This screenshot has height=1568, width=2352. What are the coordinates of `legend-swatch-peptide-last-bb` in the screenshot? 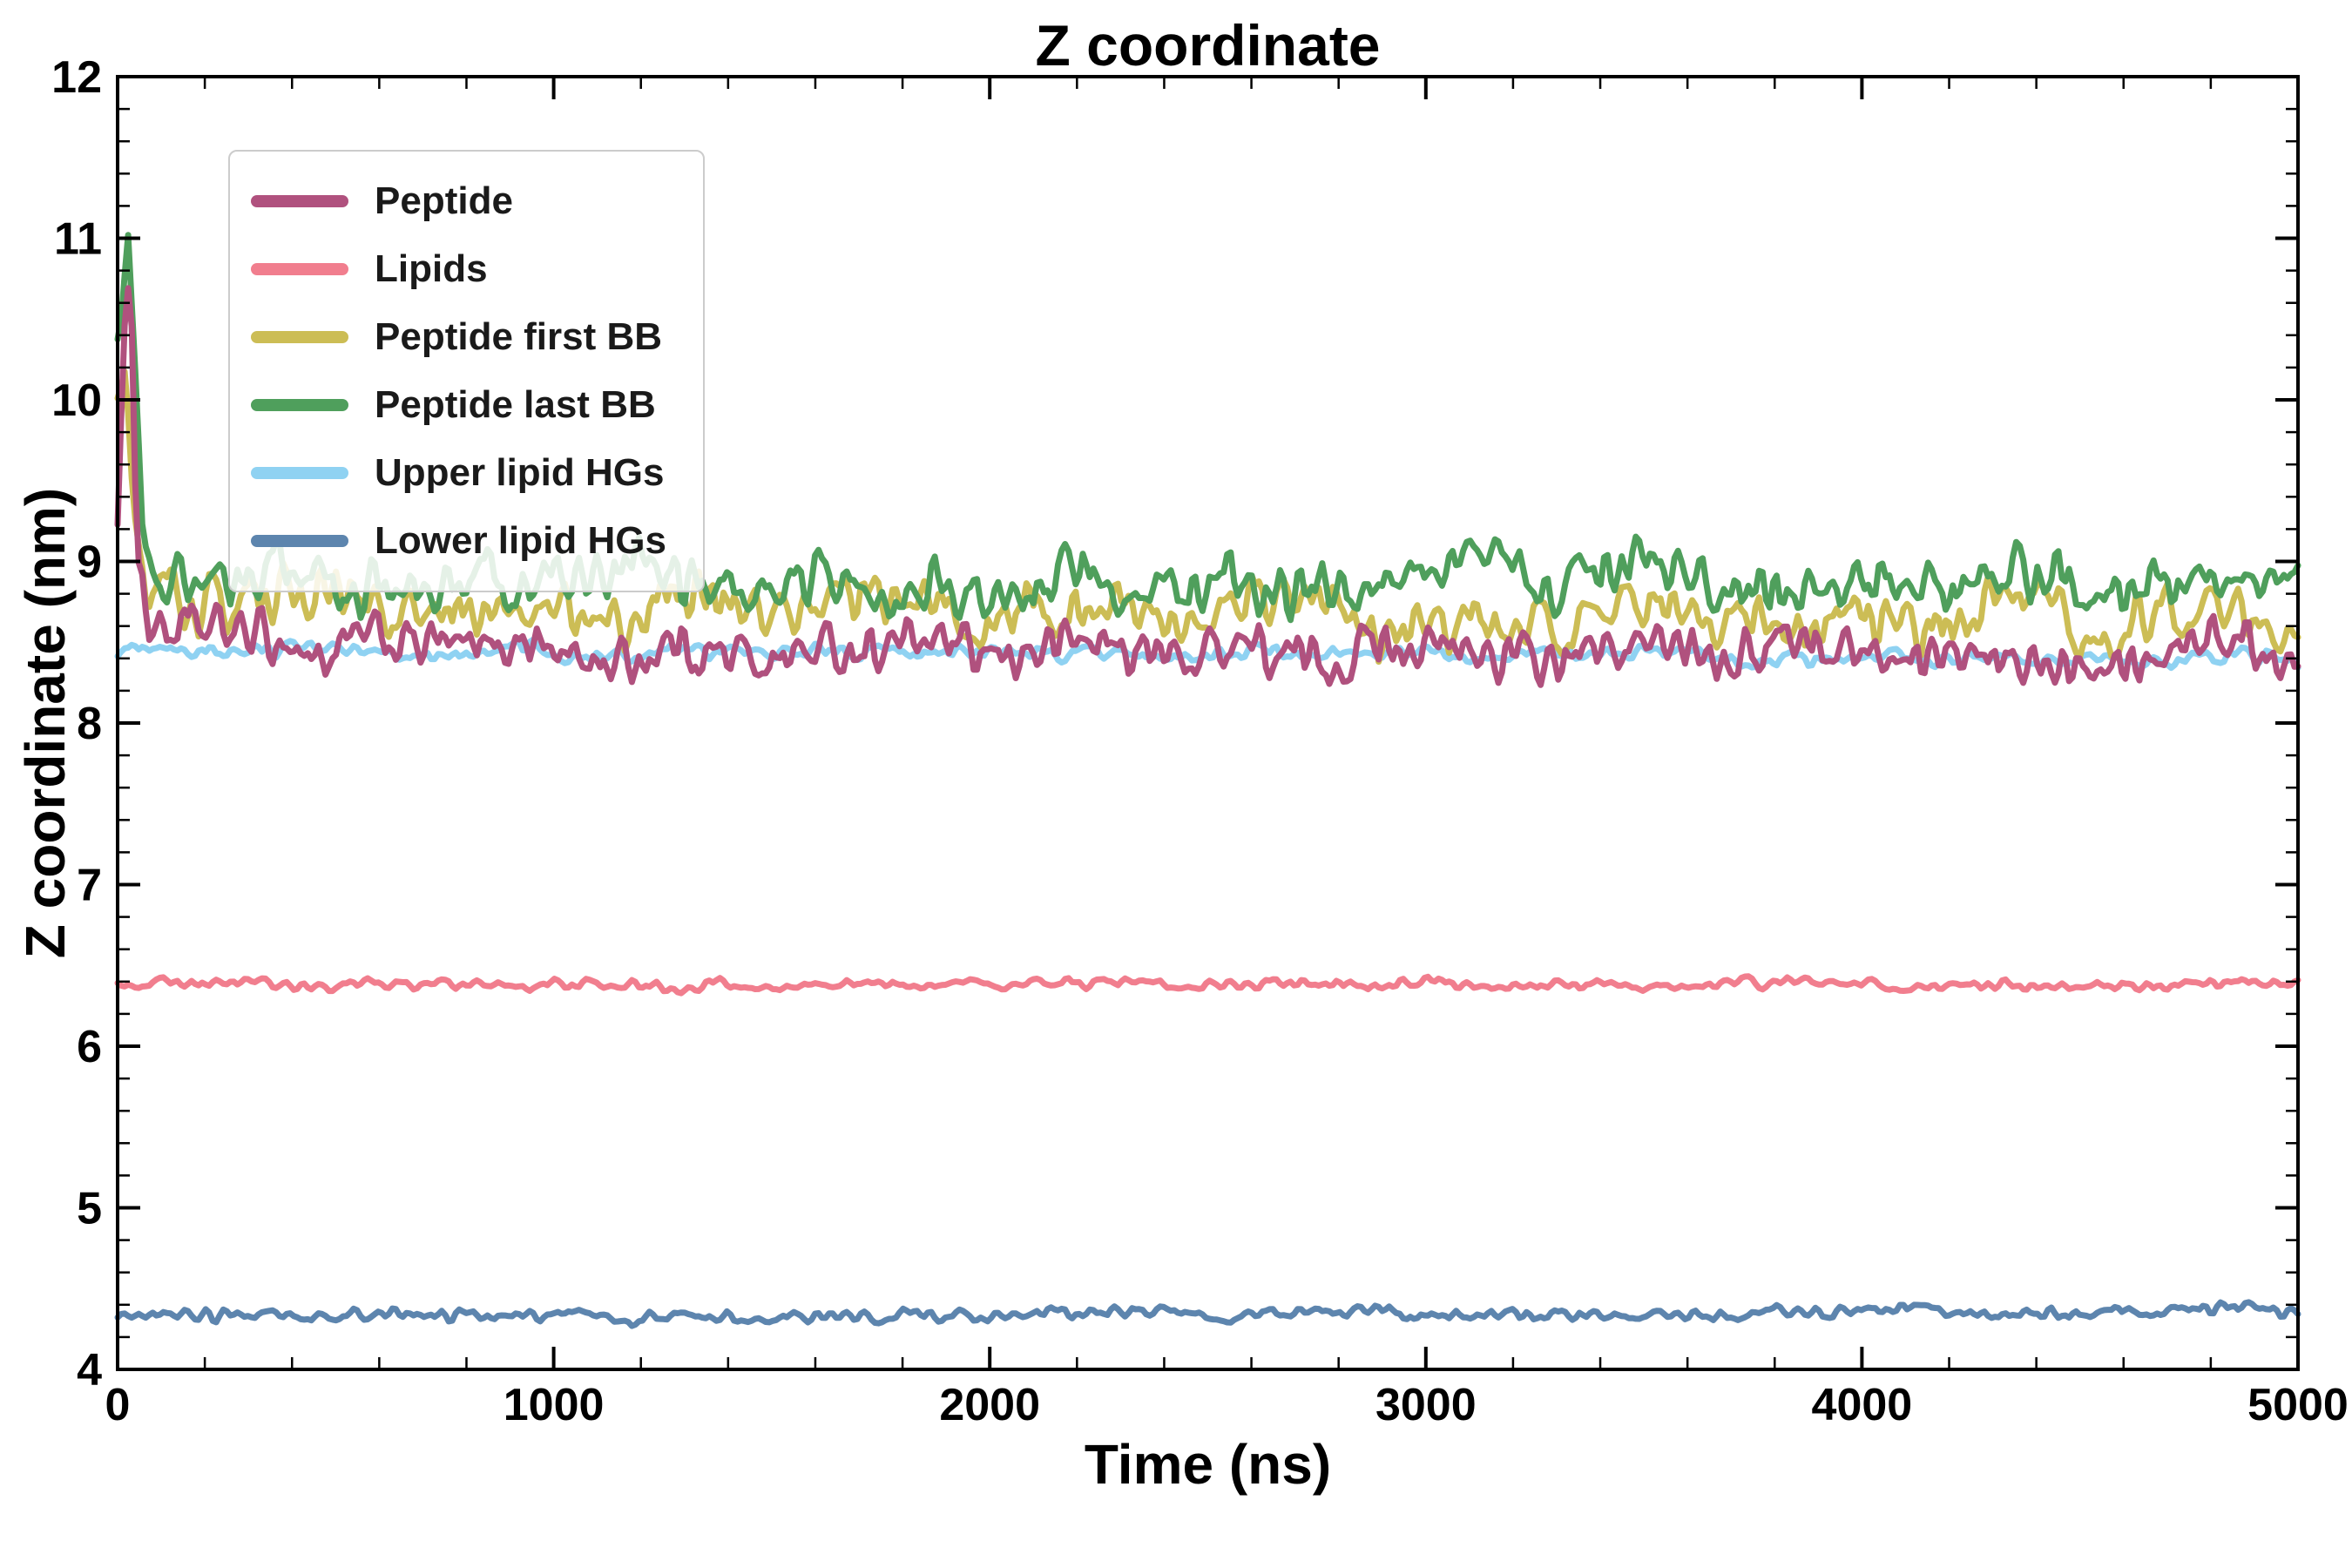 It's located at (299, 405).